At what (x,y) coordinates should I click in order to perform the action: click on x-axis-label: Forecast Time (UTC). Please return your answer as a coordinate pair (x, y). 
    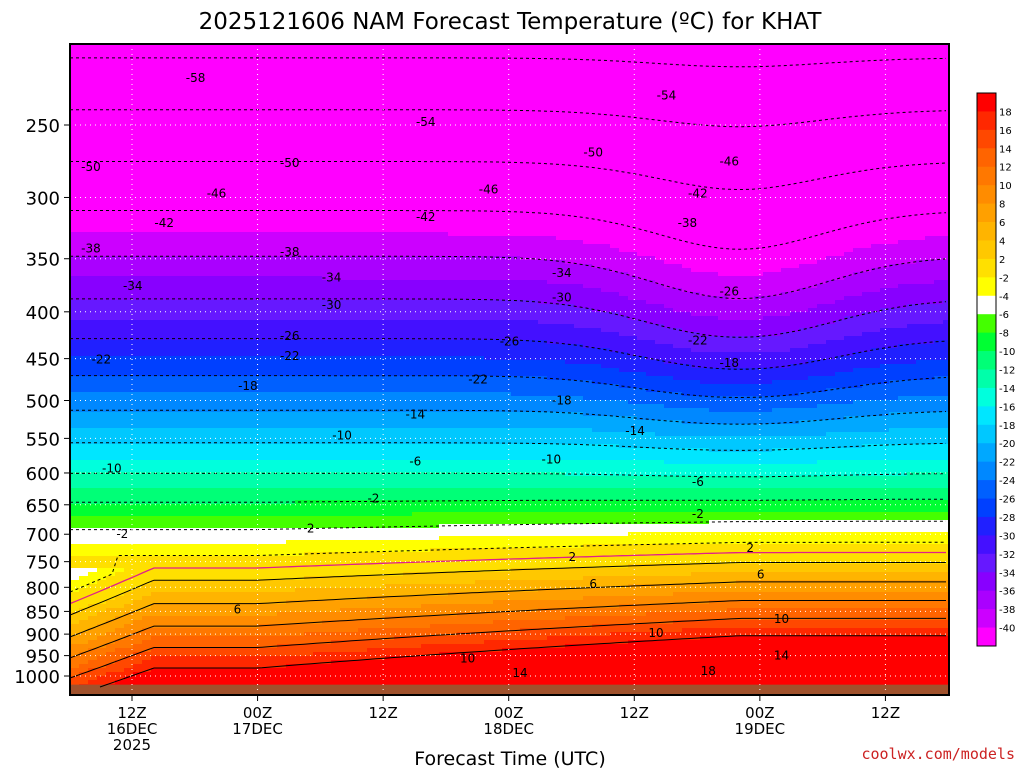
    Looking at the image, I should click on (509, 758).